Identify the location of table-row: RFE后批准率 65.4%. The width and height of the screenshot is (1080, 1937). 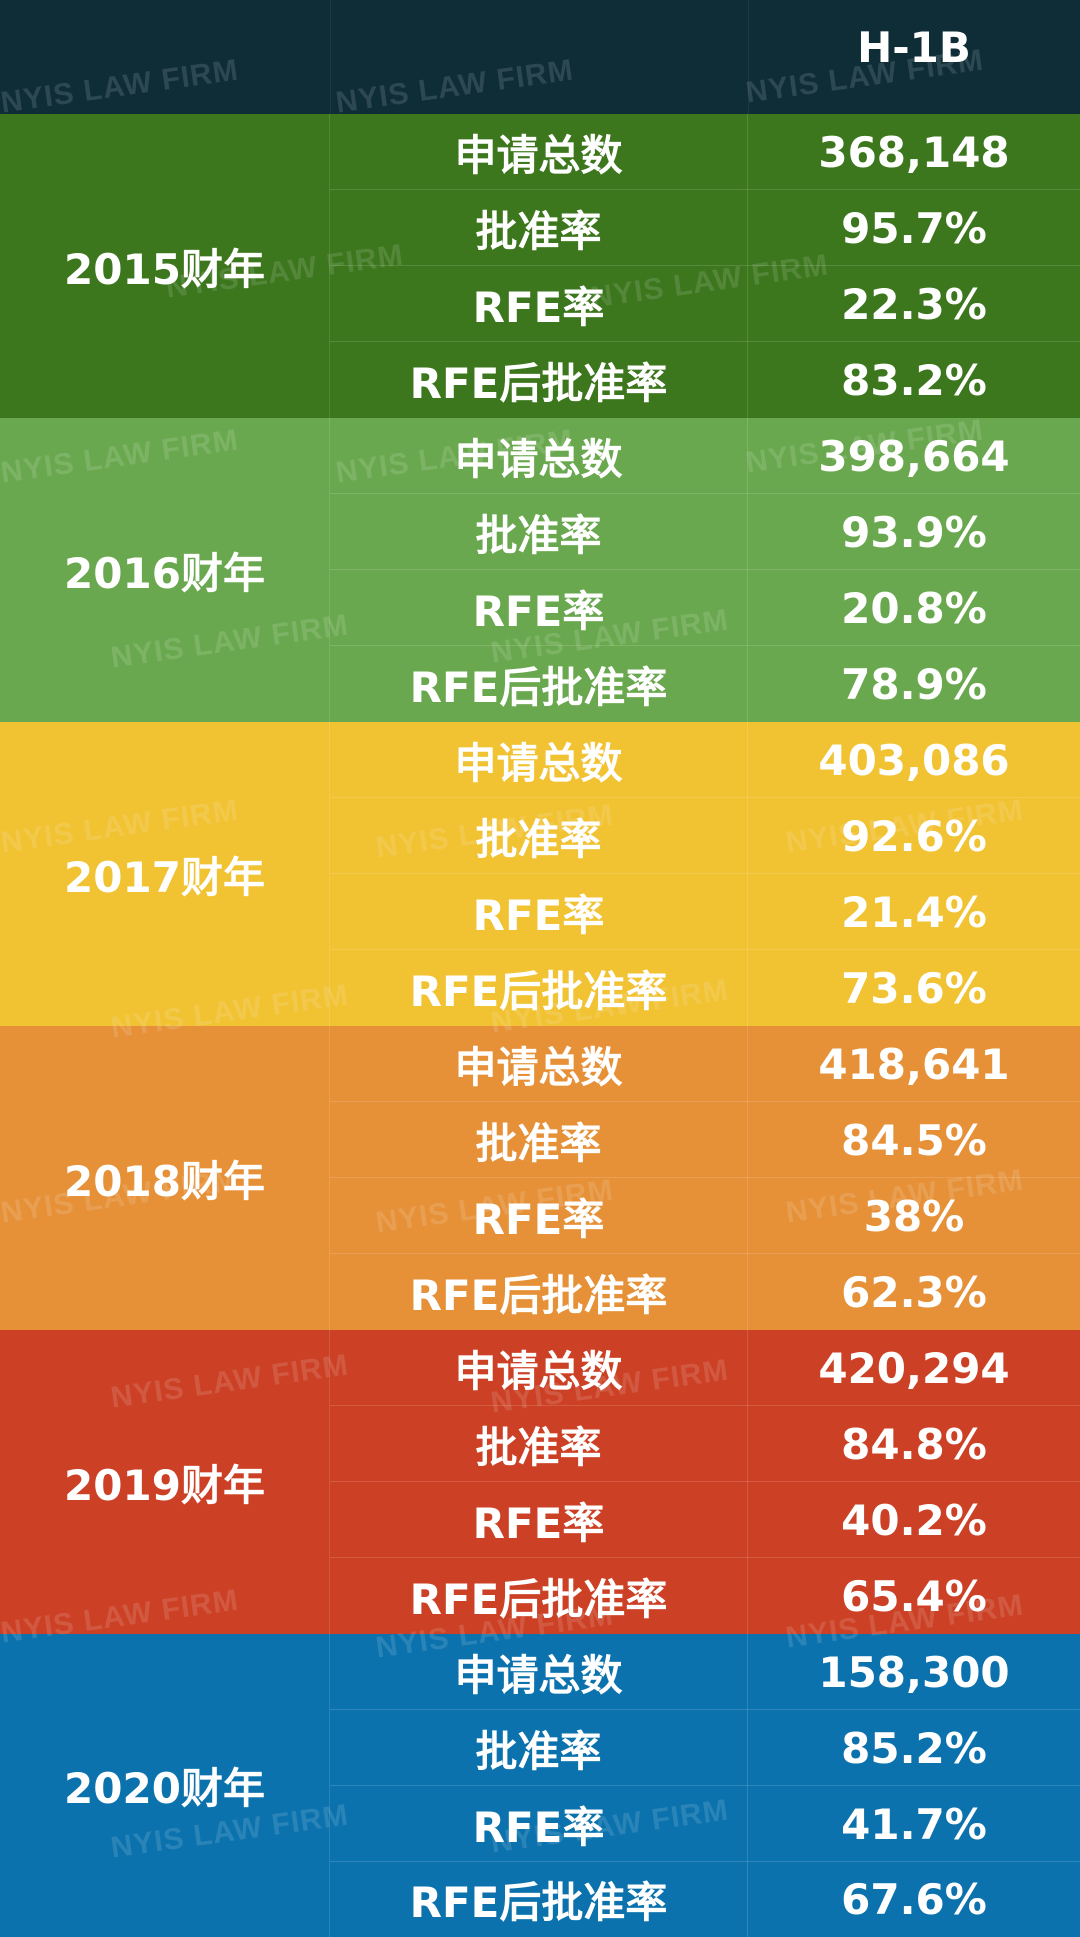
(705, 1596).